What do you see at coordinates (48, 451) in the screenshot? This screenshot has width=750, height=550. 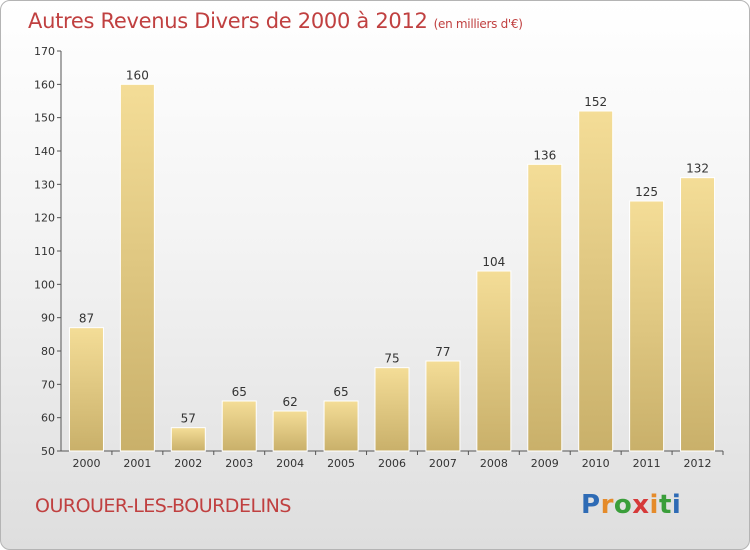 I see `y-tick-label: 50` at bounding box center [48, 451].